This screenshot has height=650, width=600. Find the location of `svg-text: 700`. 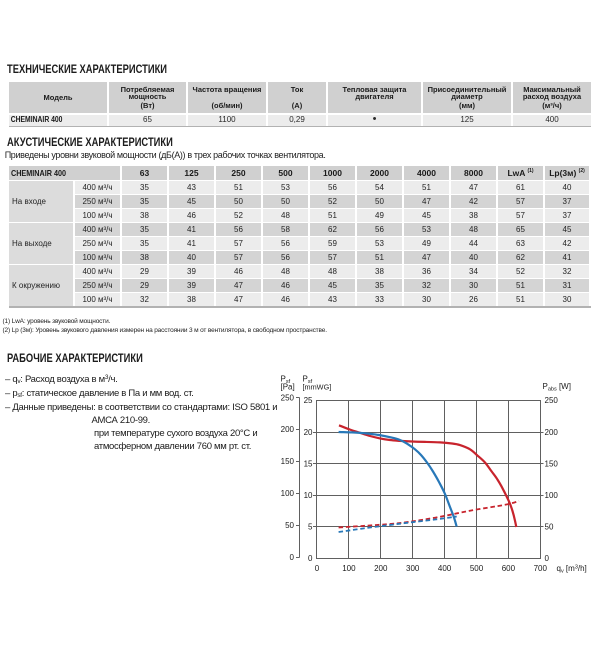

svg-text: 700 is located at coordinates (541, 568).